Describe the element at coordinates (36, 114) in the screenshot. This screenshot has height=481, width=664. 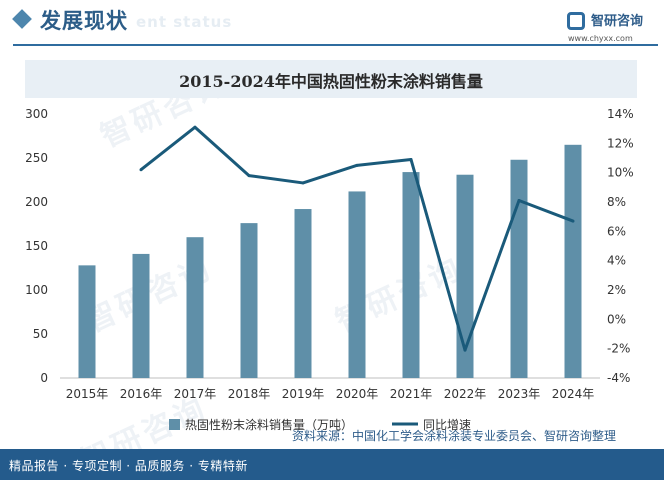
I see `y-left-tick-label: 300` at that location.